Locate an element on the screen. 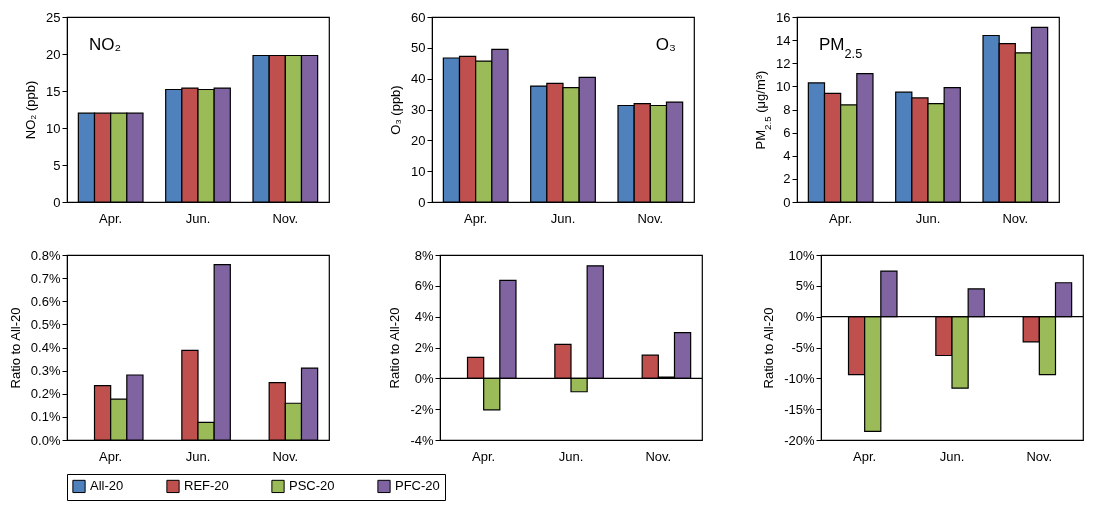 Image resolution: width=1107 pixels, height=529 pixels. y-tick-label: 8% is located at coordinates (424, 255).